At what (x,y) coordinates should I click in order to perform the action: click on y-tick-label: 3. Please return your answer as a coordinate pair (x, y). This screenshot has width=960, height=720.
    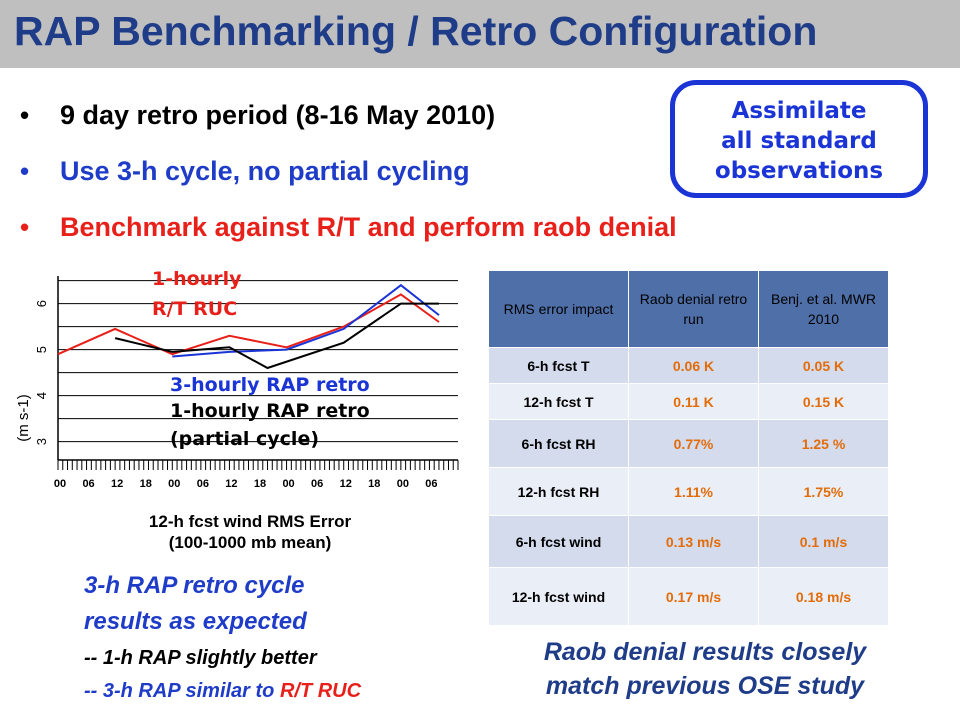
    Looking at the image, I should click on (41, 441).